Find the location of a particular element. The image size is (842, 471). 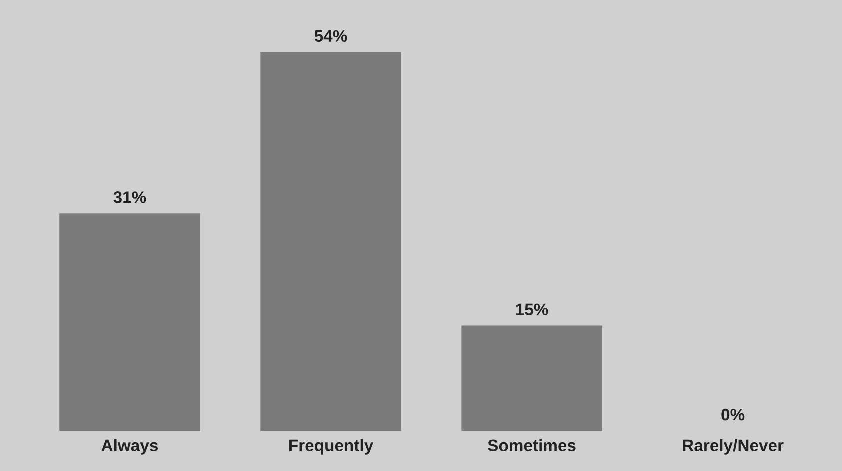

x-tick-label: Sometimes is located at coordinates (532, 445).